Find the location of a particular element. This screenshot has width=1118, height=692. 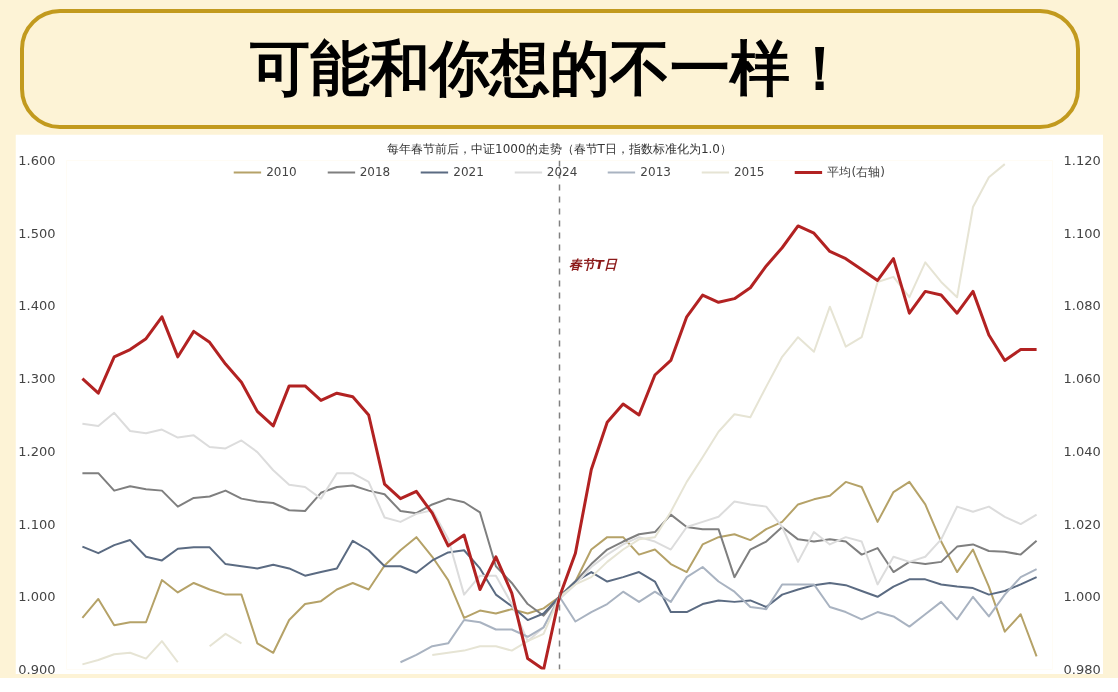

y2-tick-label: 1.020 is located at coordinates (1082, 524).